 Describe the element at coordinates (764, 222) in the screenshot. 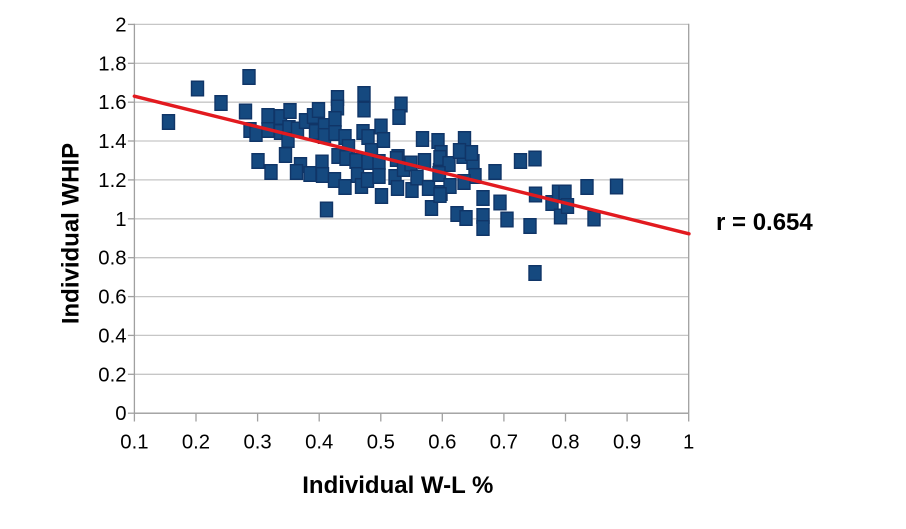

I see `svg-text: r = 0.654` at that location.